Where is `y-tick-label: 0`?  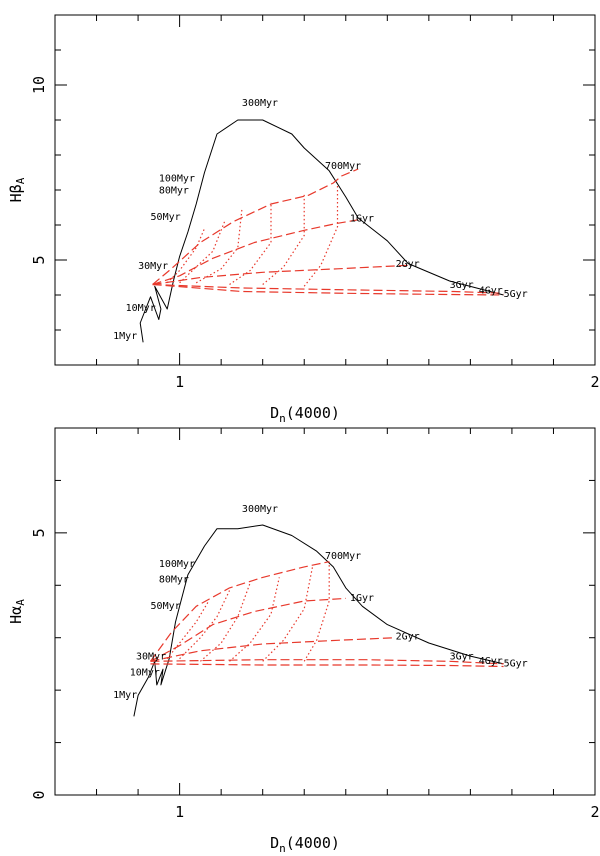
y-tick-label: 0 is located at coordinates (39, 794).